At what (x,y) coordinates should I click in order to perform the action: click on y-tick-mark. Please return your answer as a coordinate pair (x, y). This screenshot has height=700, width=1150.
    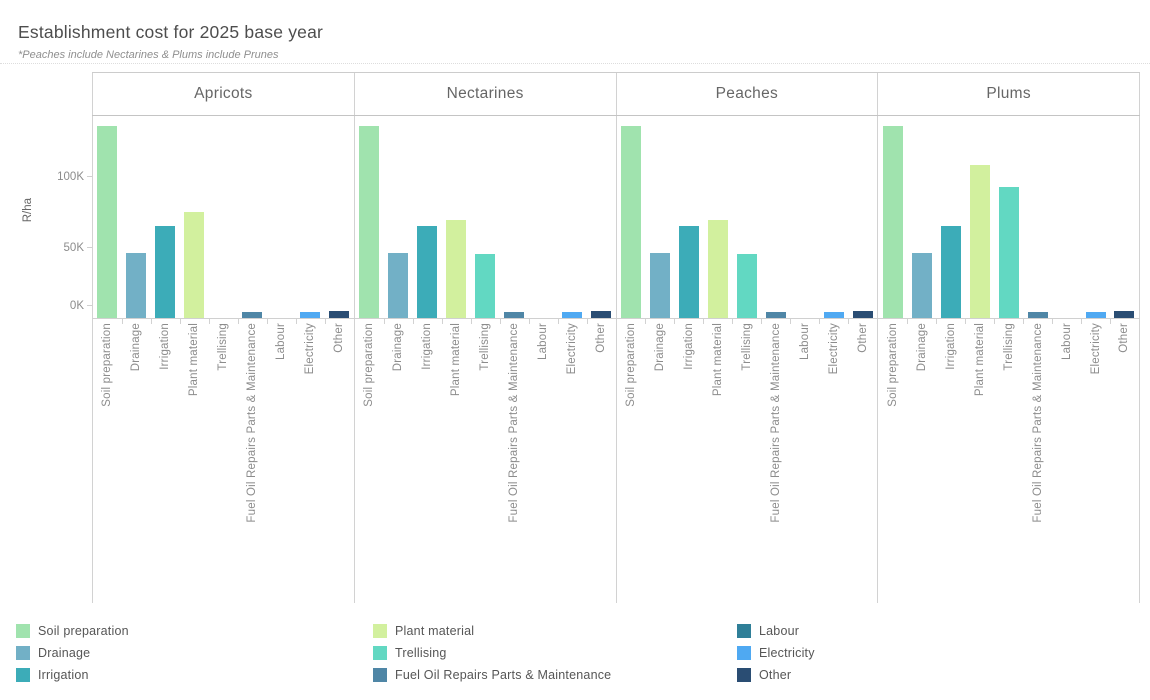
    Looking at the image, I should click on (89, 305).